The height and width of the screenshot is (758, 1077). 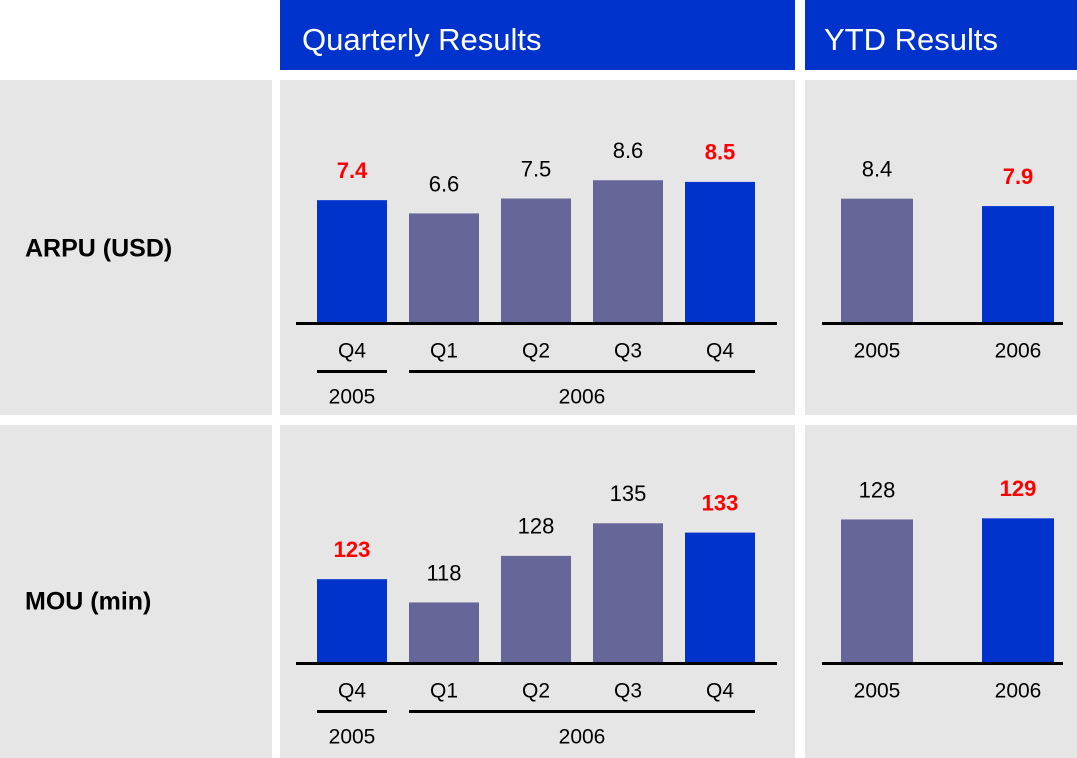 What do you see at coordinates (720, 152) in the screenshot?
I see `value-label: 8.5` at bounding box center [720, 152].